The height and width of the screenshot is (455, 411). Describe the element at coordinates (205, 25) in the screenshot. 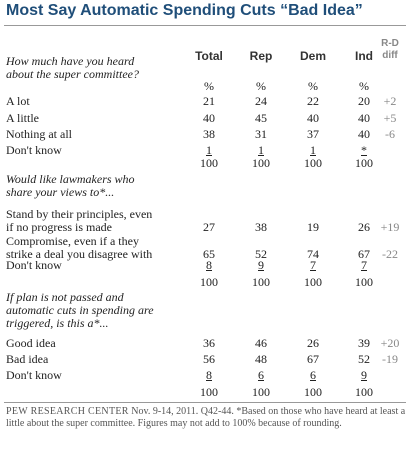

I see `title-divider` at that location.